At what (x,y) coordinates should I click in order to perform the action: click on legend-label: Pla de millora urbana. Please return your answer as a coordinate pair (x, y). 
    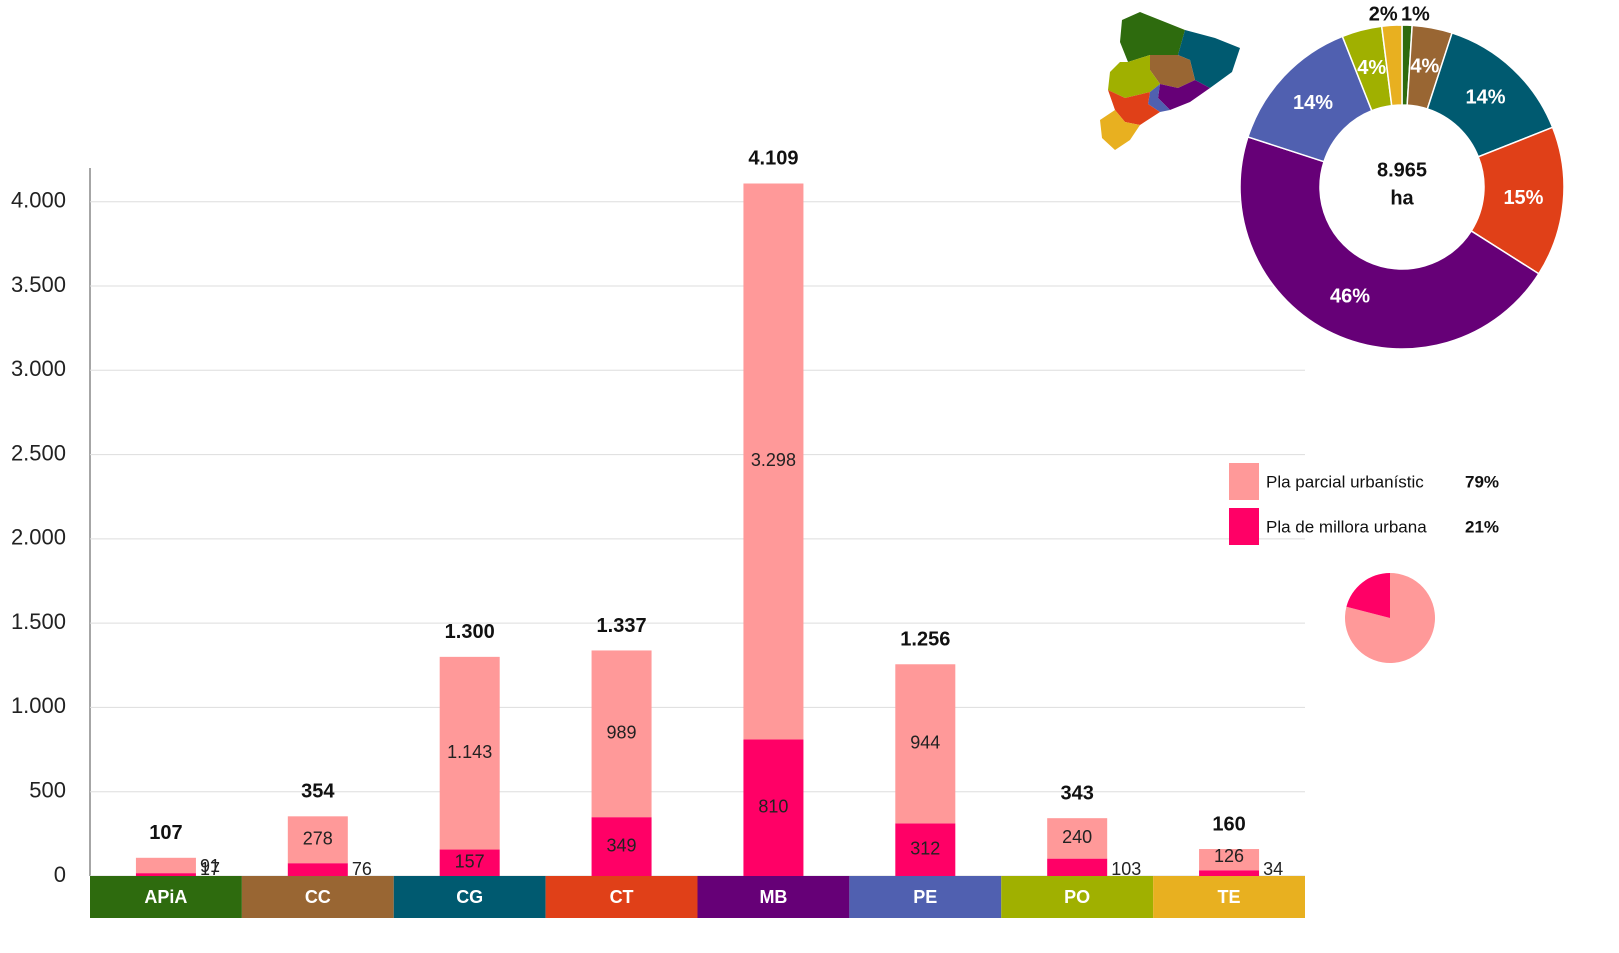
    Looking at the image, I should click on (1346, 526).